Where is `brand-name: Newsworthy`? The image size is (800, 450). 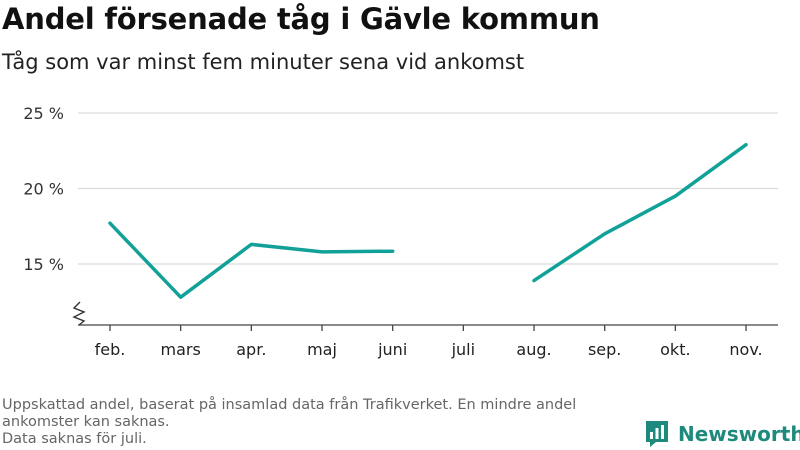
brand-name: Newsworthy is located at coordinates (739, 434).